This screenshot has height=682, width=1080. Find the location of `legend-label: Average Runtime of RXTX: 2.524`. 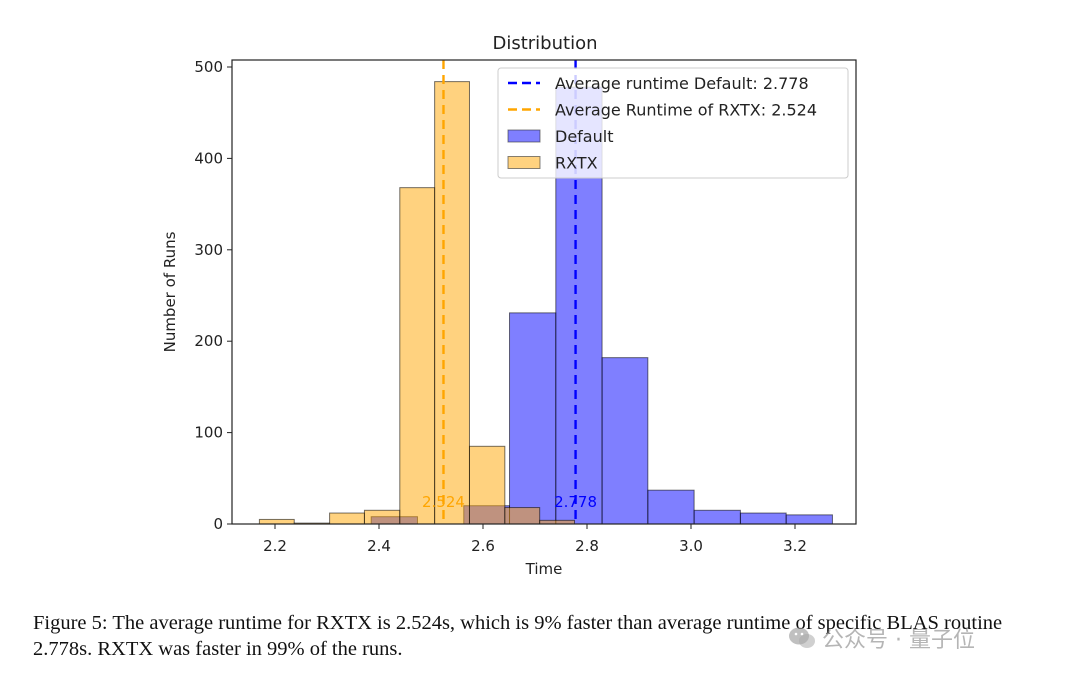

legend-label: Average Runtime of RXTX: 2.524 is located at coordinates (686, 110).